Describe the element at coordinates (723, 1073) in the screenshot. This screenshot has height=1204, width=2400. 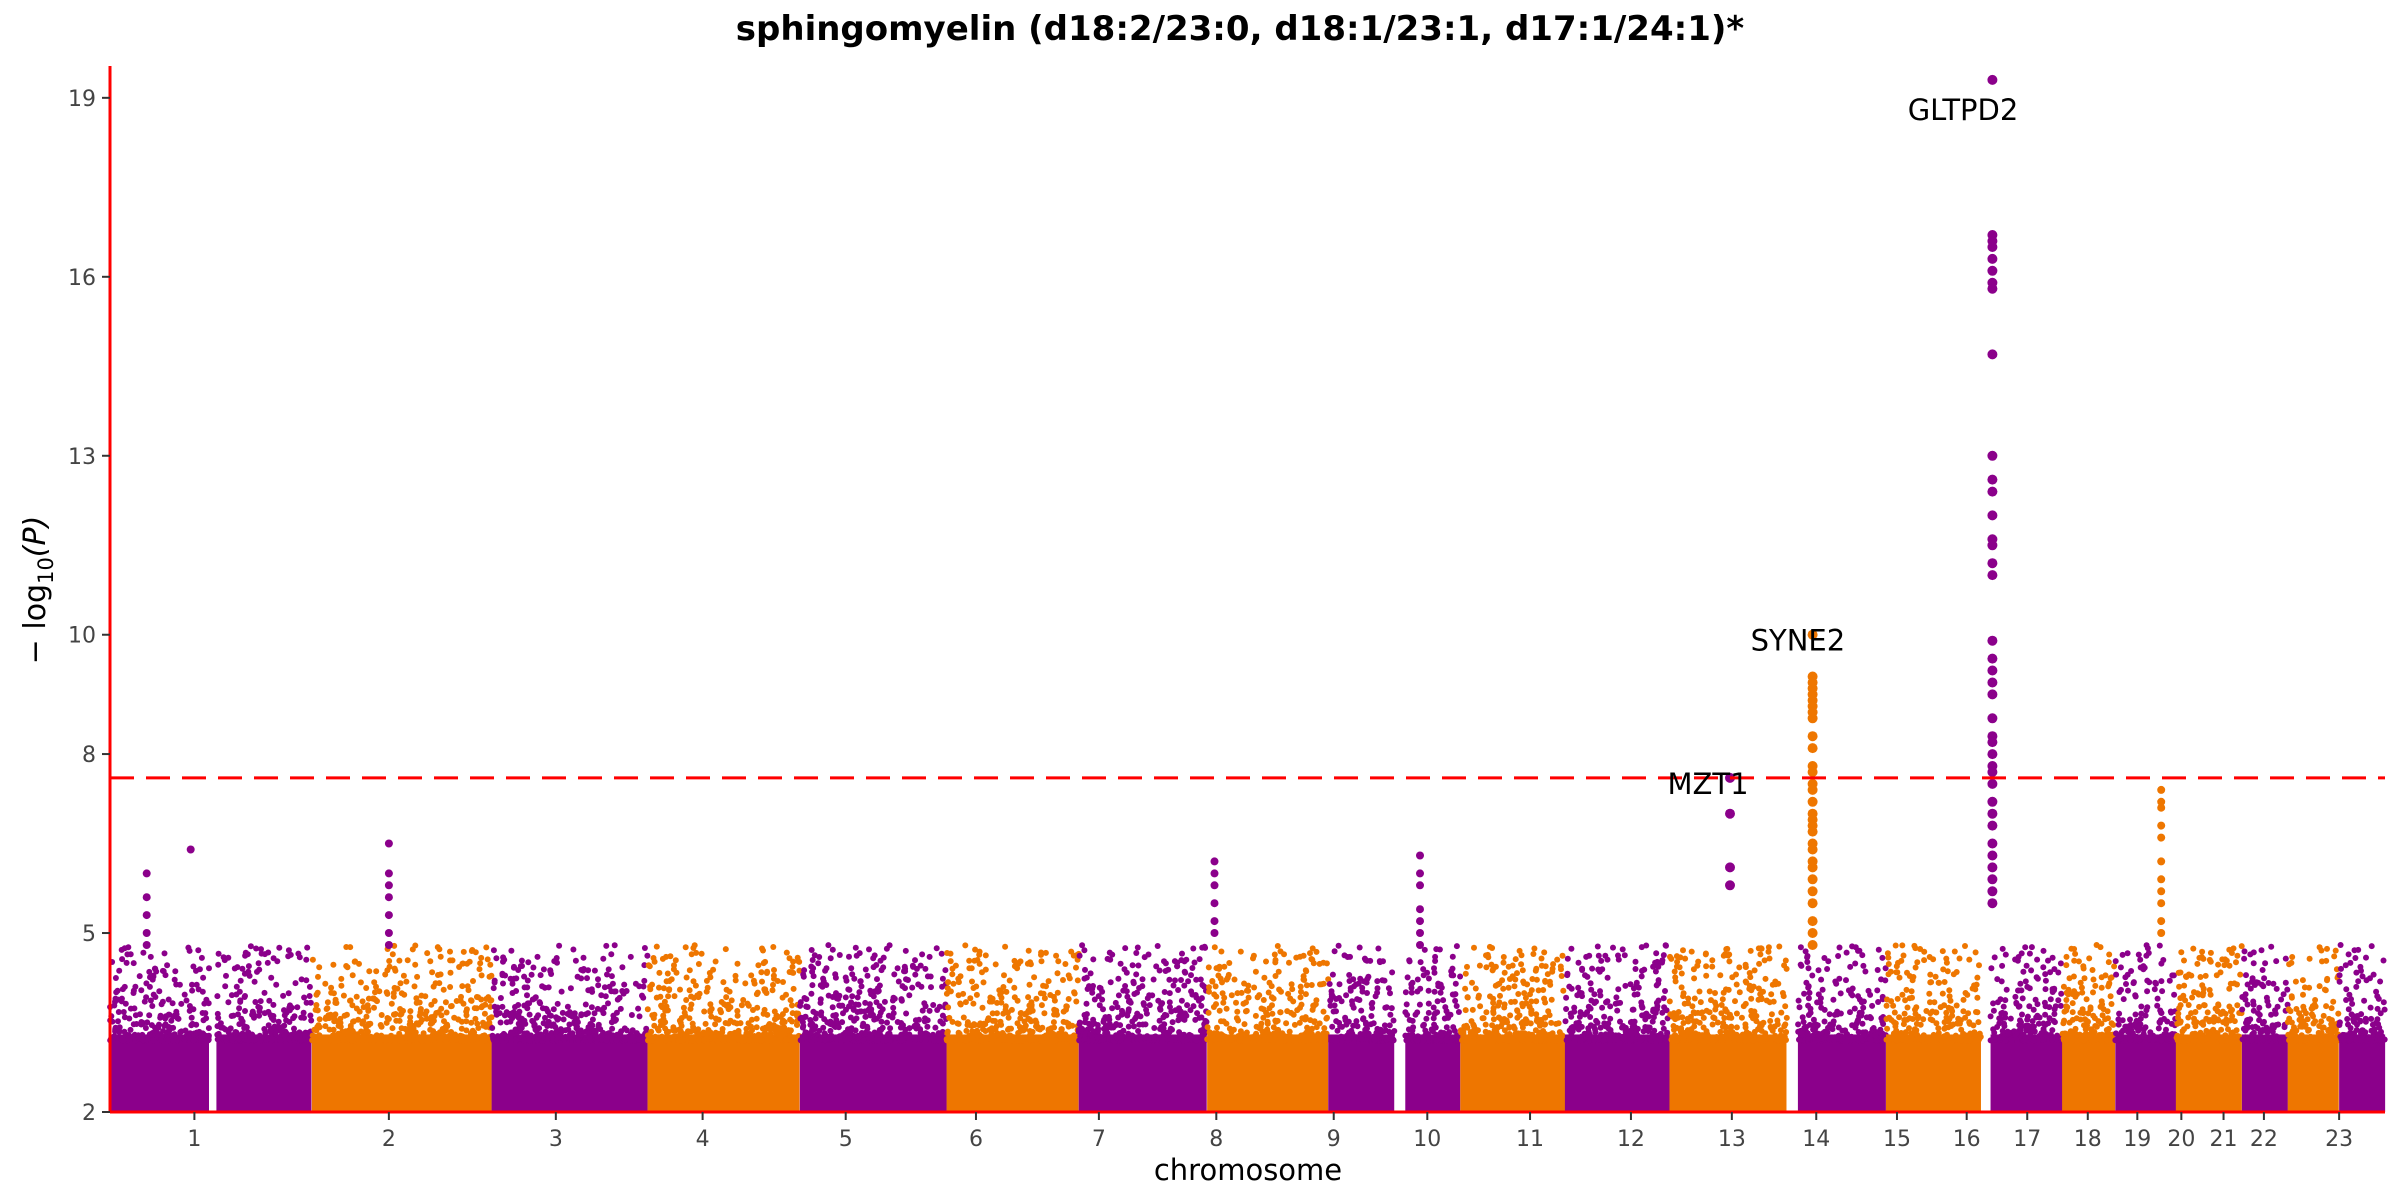
I see `dense-points-band` at that location.